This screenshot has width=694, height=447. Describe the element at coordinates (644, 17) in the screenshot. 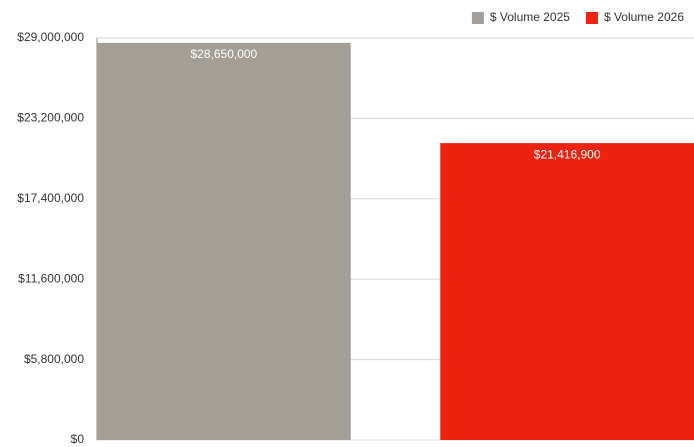

I see `legend-label: $ Volume 2026` at that location.